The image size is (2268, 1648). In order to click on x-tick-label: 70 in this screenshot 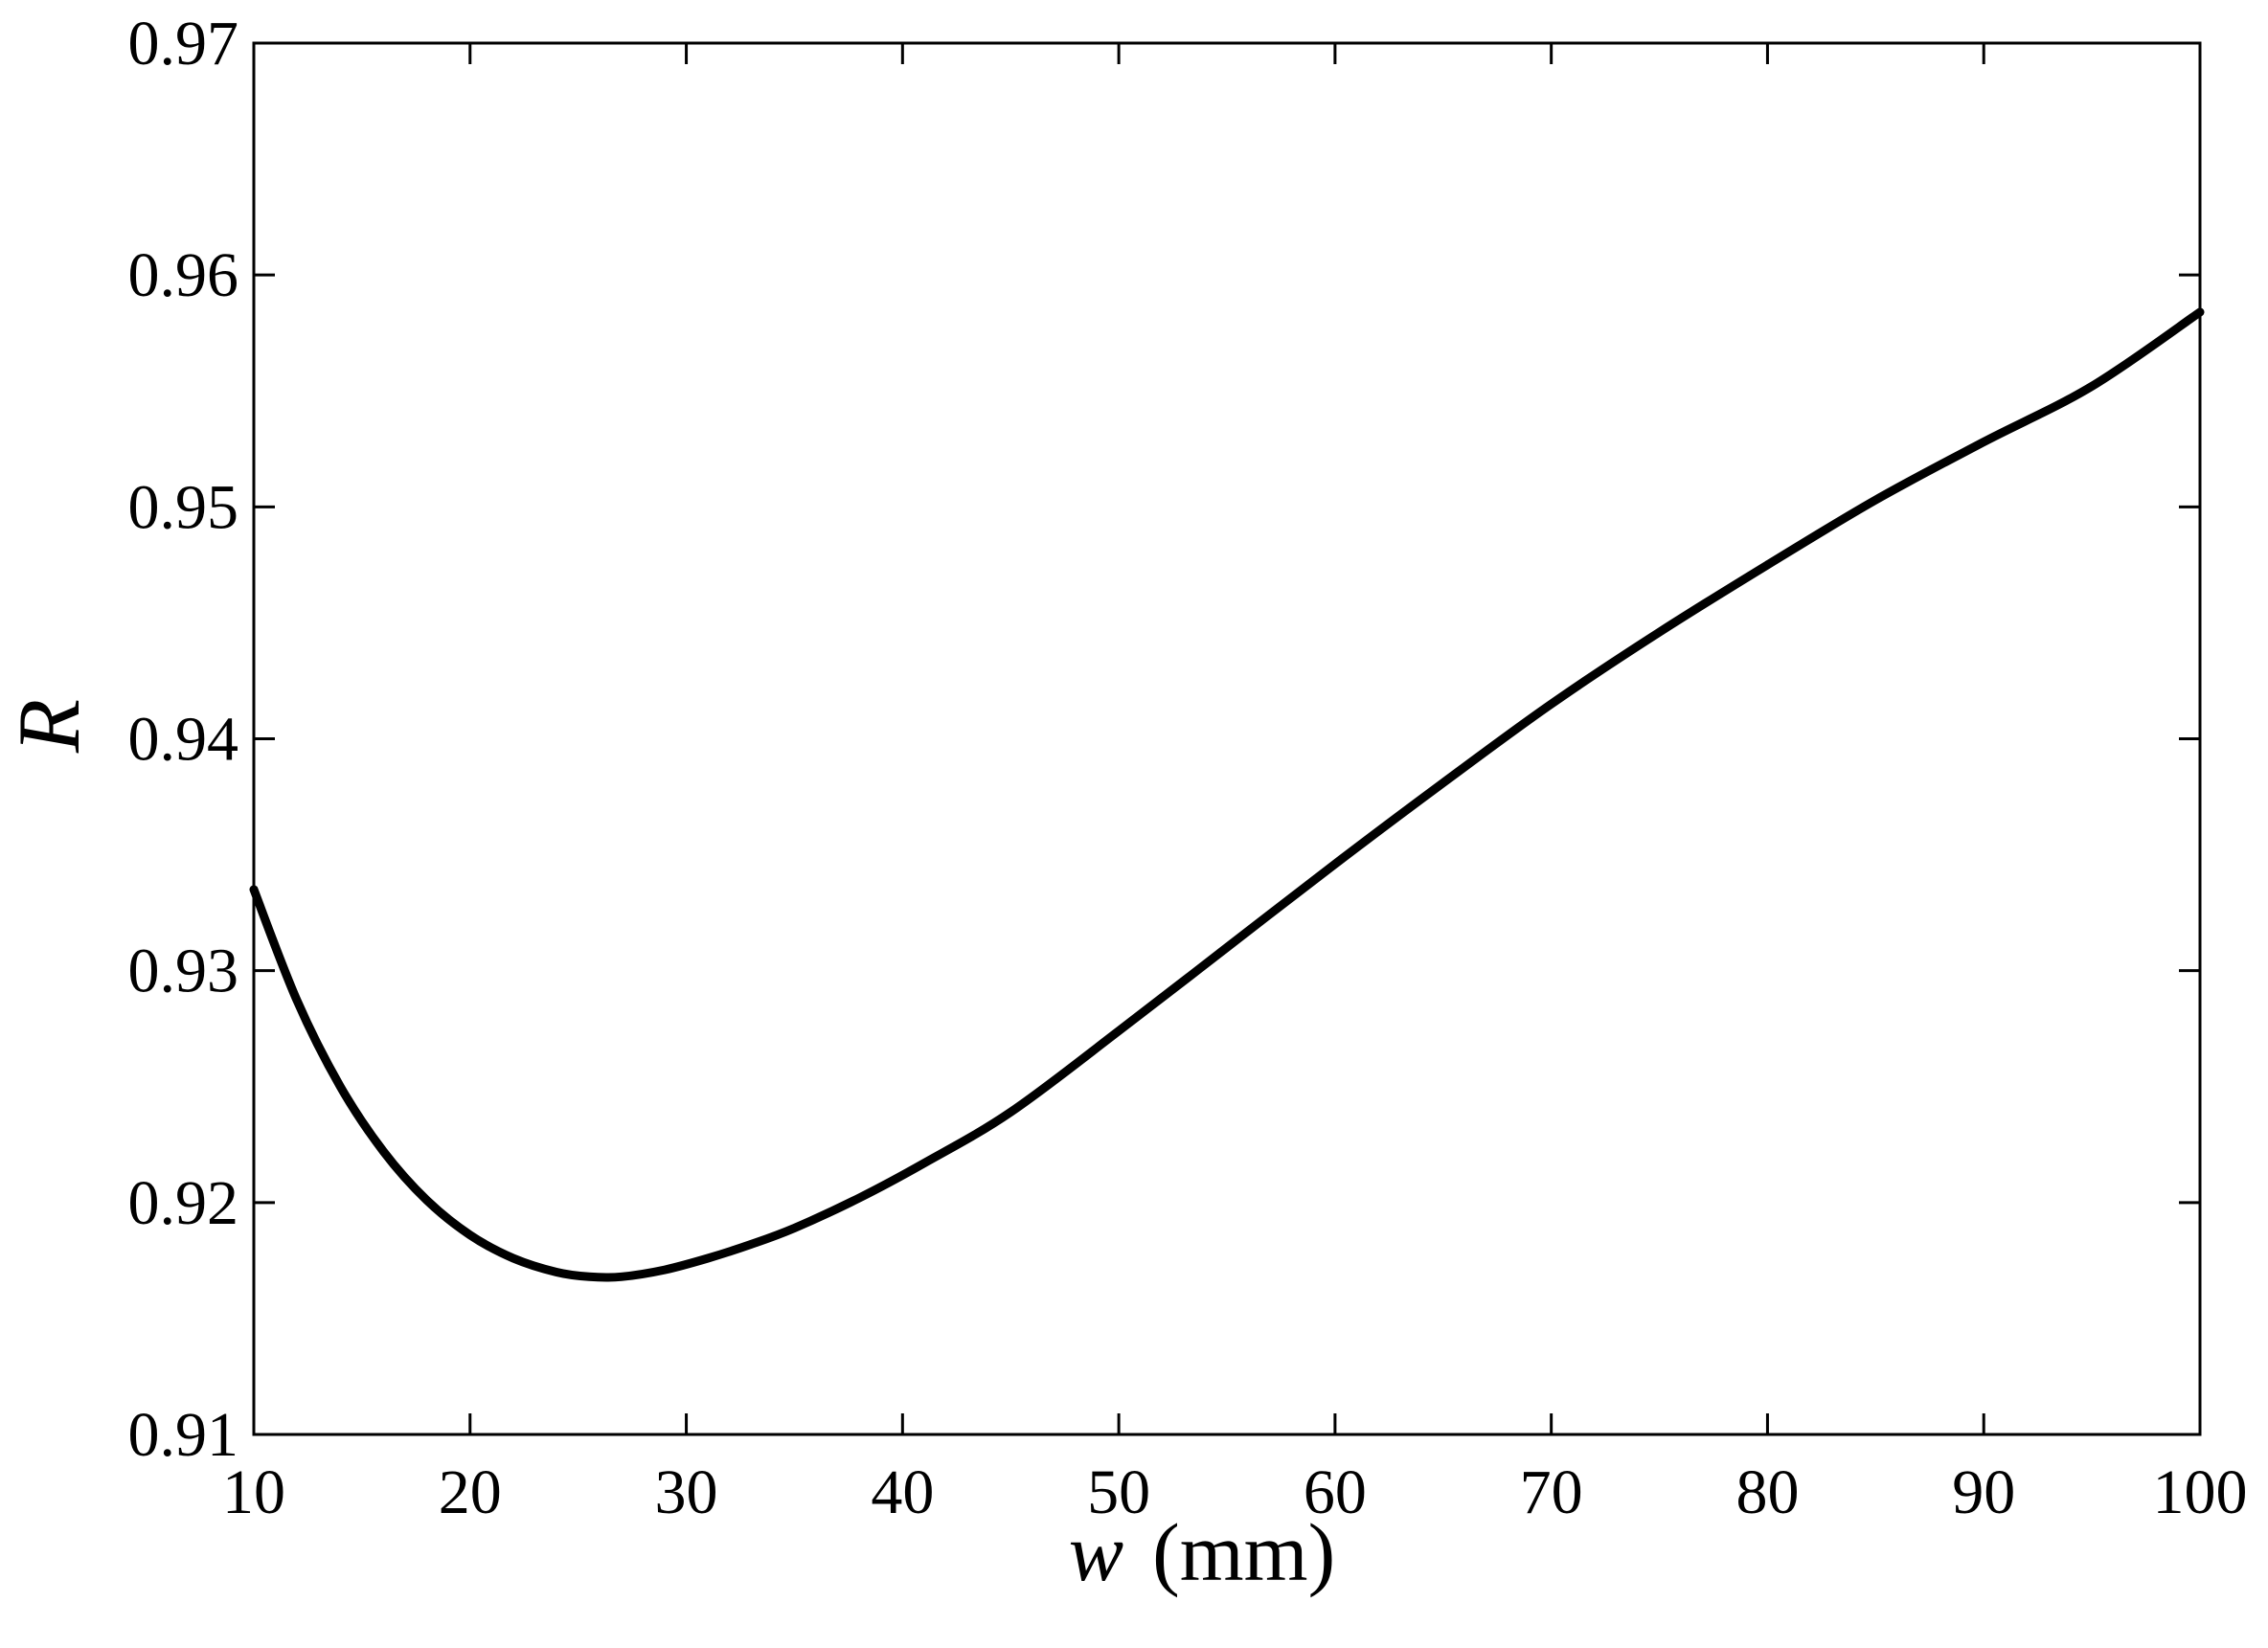, I will do `click(1551, 1492)`.